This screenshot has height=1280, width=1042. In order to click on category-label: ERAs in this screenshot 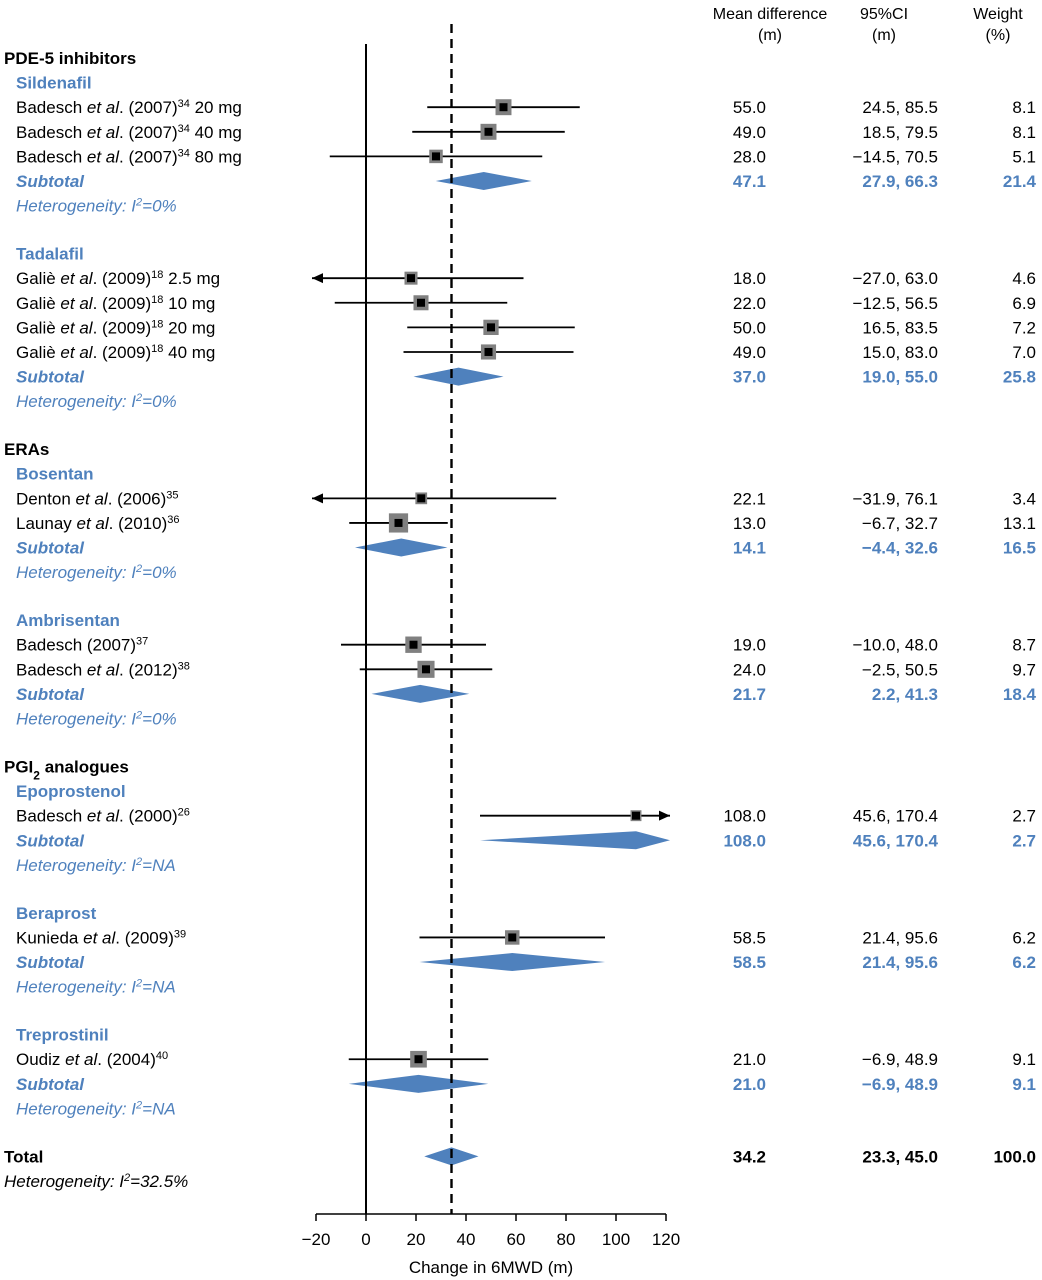, I will do `click(26, 449)`.